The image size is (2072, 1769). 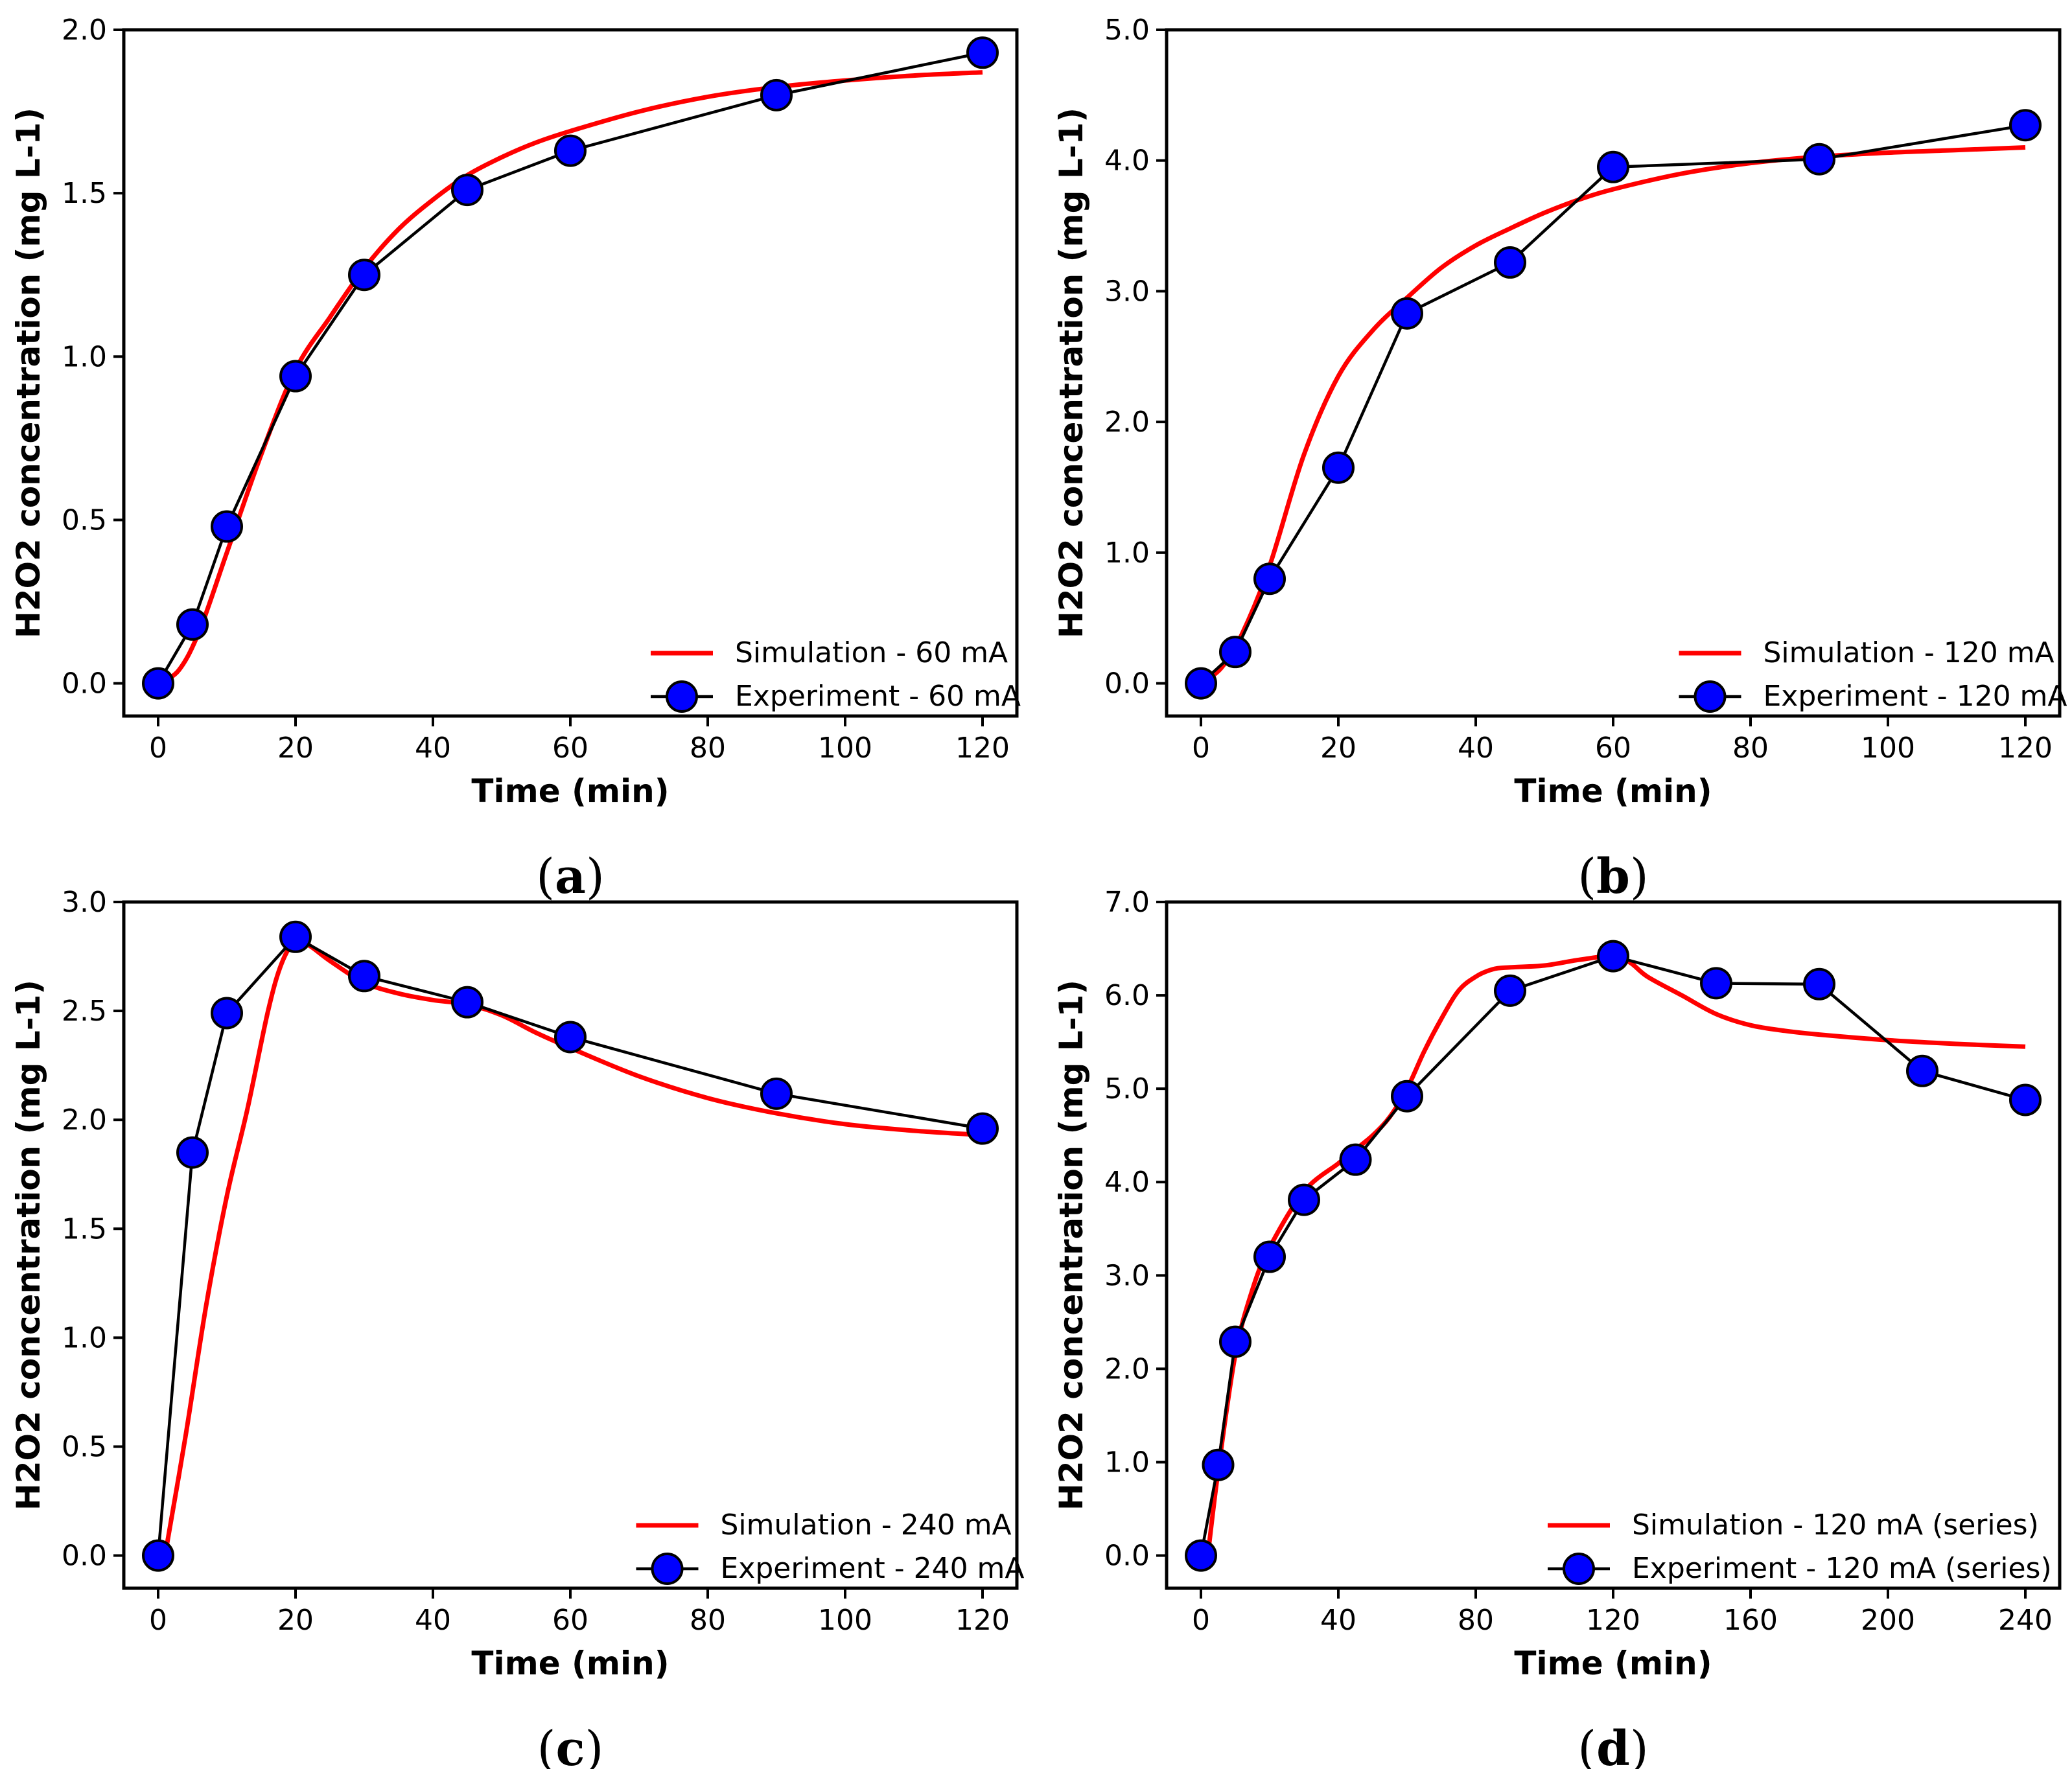 I want to click on panel-label: (a), so click(x=570, y=877).